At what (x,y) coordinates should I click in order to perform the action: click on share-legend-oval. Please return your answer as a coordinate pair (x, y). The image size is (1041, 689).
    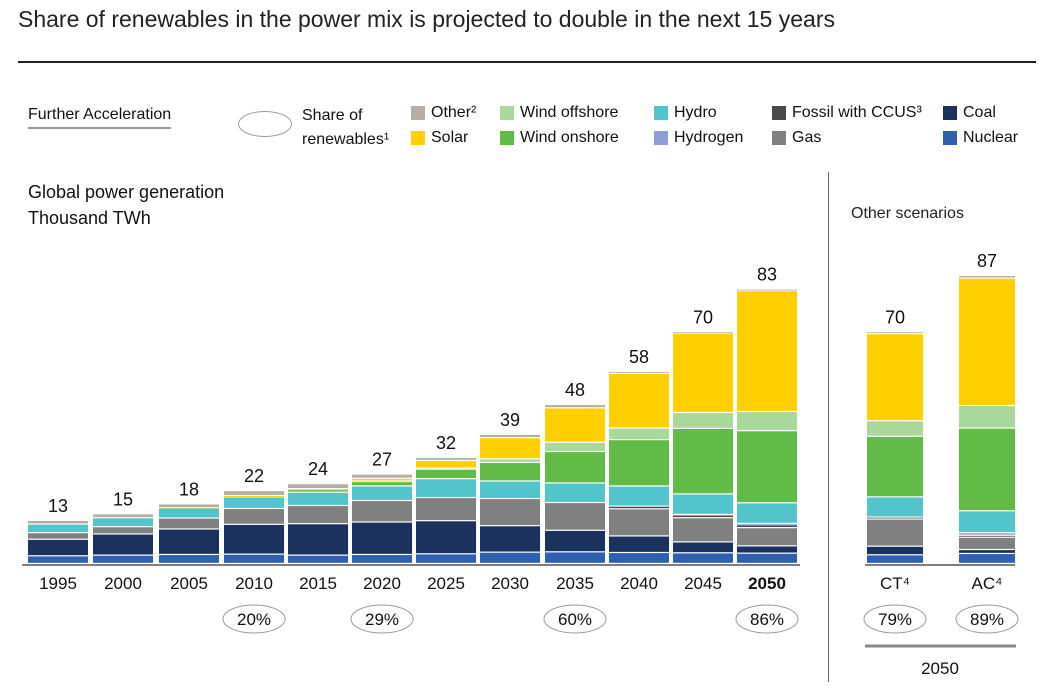
    Looking at the image, I should click on (265, 124).